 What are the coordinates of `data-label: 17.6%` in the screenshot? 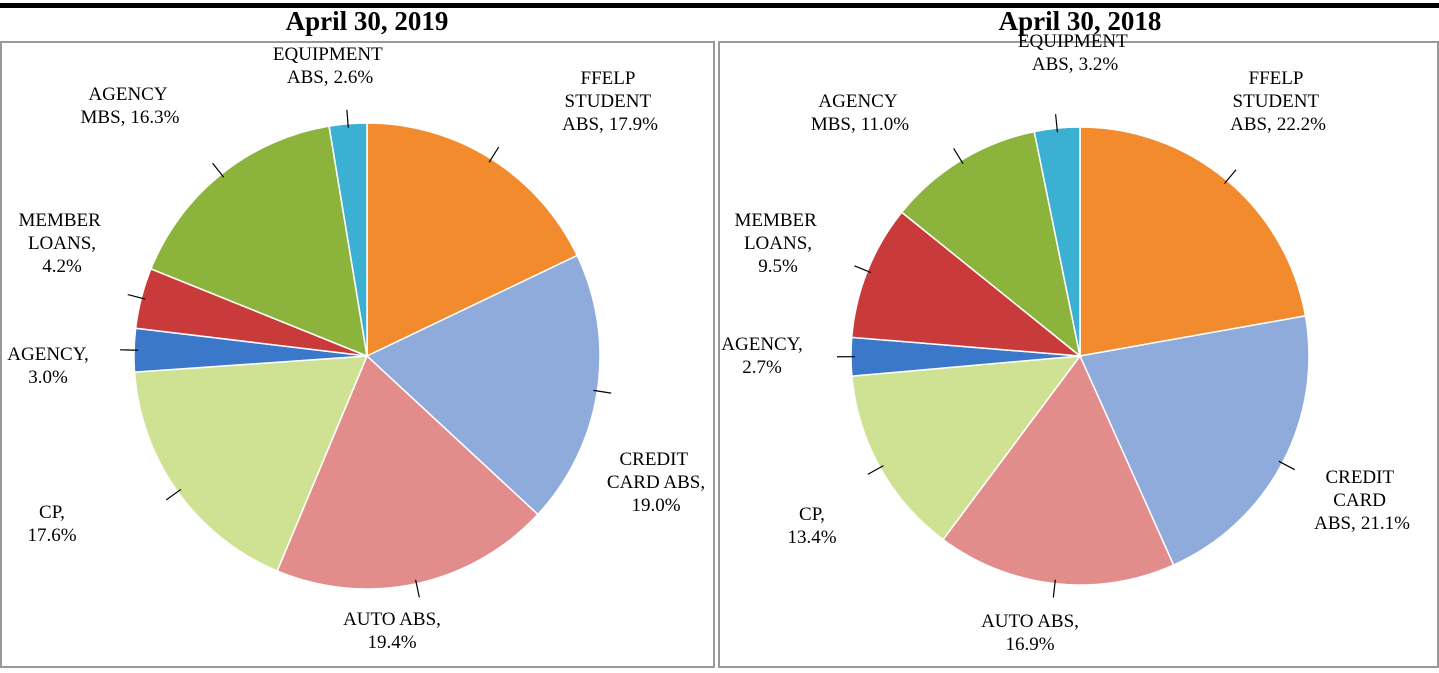 It's located at (51, 535).